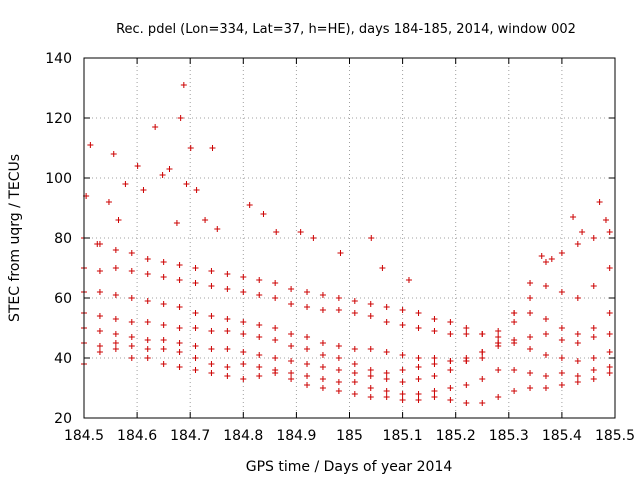 The width and height of the screenshot is (640, 480). What do you see at coordinates (562, 436) in the screenshot?
I see `x-tick-label: 185.4` at bounding box center [562, 436].